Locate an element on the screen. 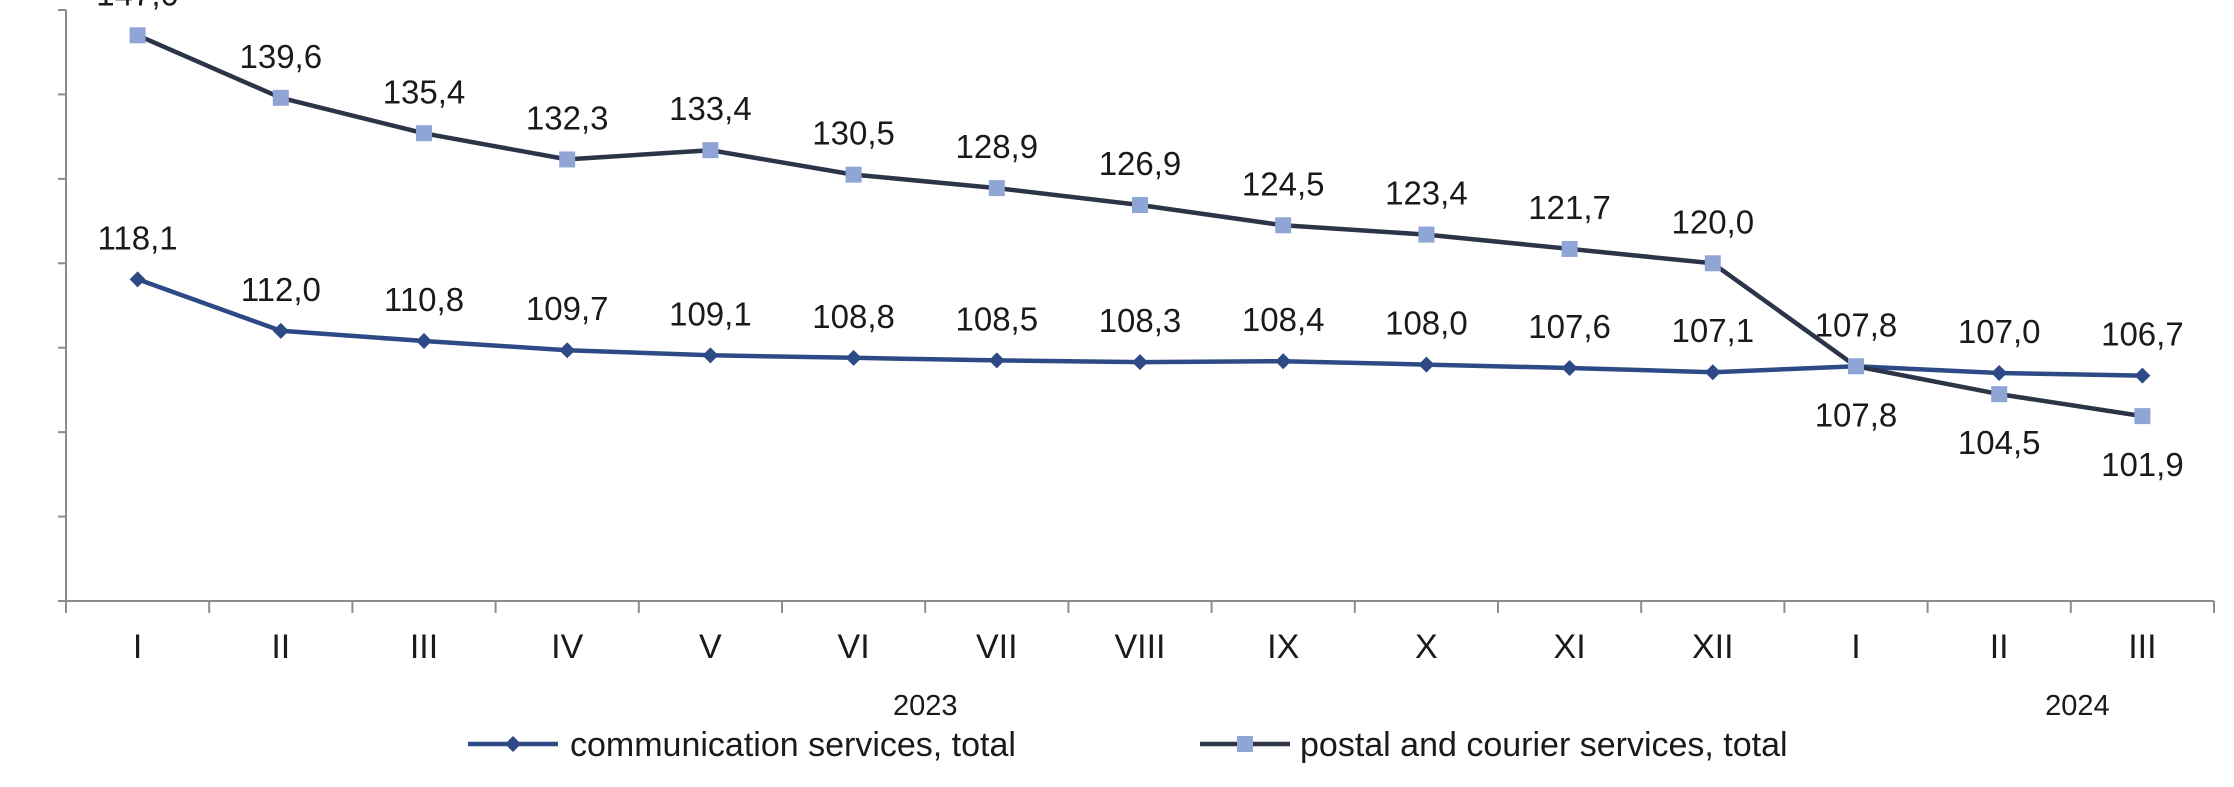 The image size is (2234, 787). legend-label: communication services, total is located at coordinates (793, 745).